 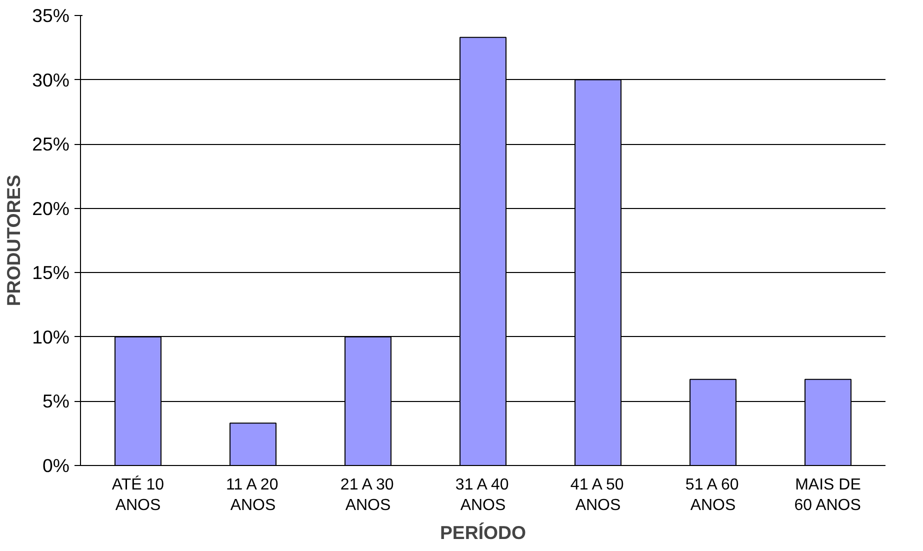 What do you see at coordinates (712, 495) in the screenshot?
I see `x-tick-label: 51 A 60 ANOS` at bounding box center [712, 495].